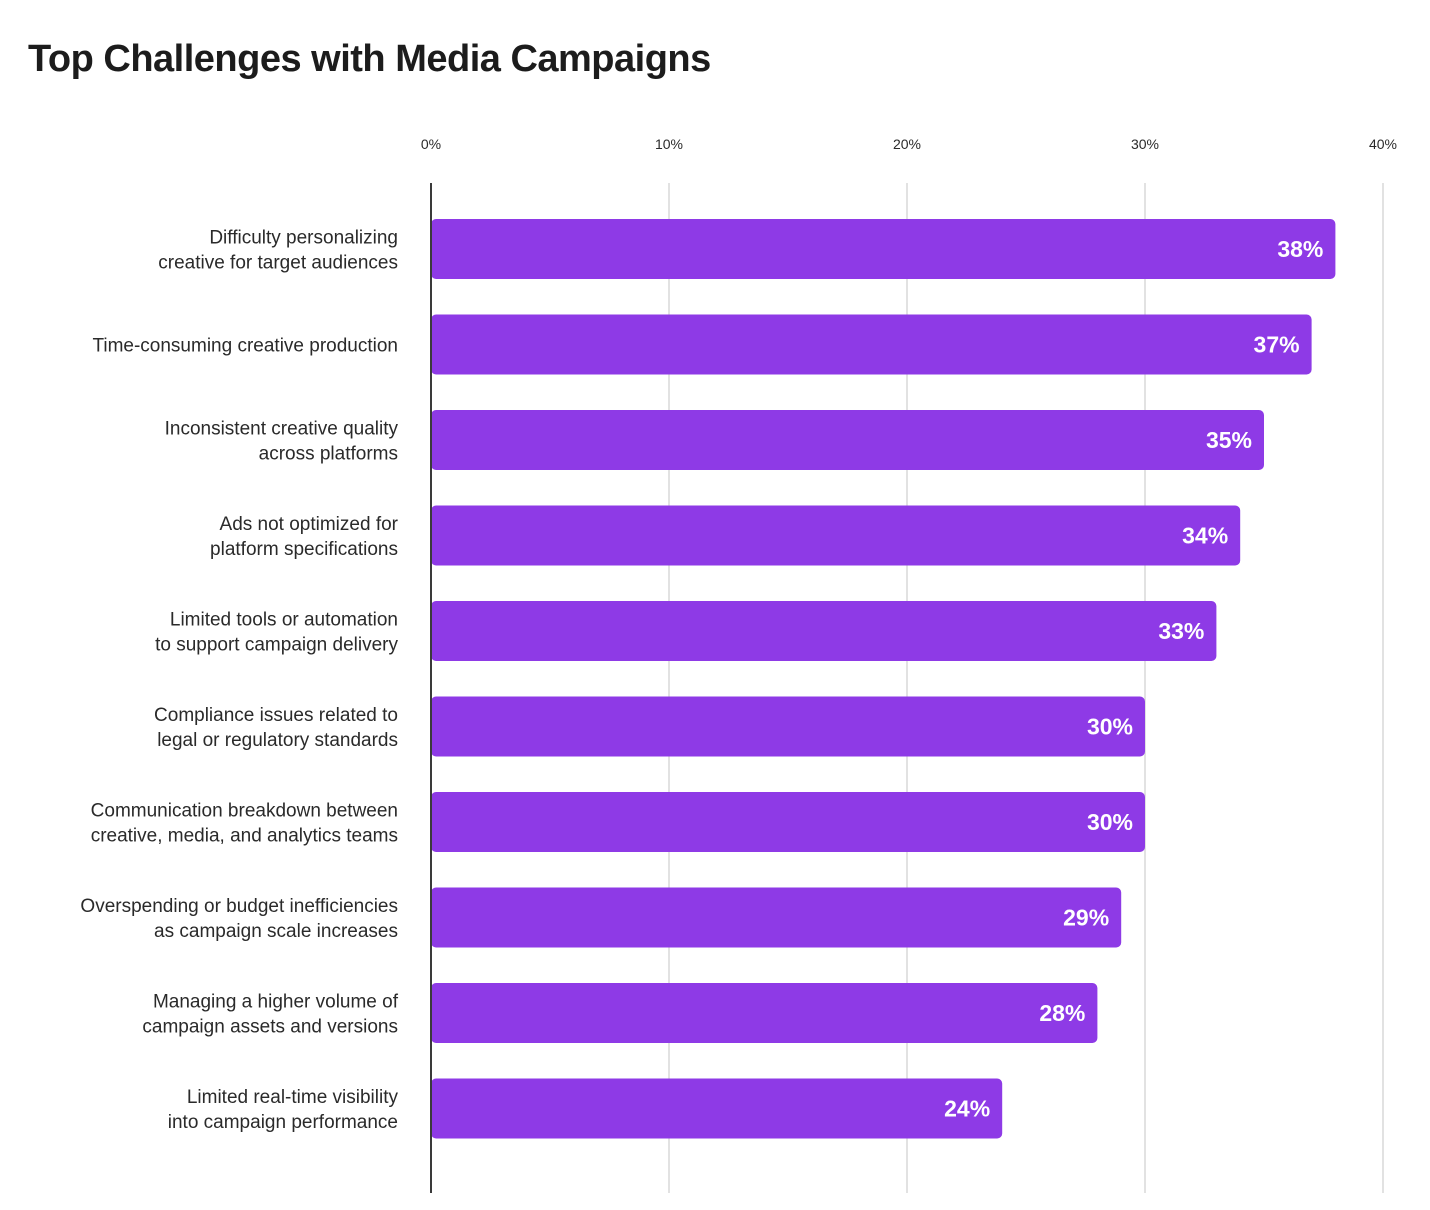  Describe the element at coordinates (304, 549) in the screenshot. I see `category-label-line: platform specifications` at that location.